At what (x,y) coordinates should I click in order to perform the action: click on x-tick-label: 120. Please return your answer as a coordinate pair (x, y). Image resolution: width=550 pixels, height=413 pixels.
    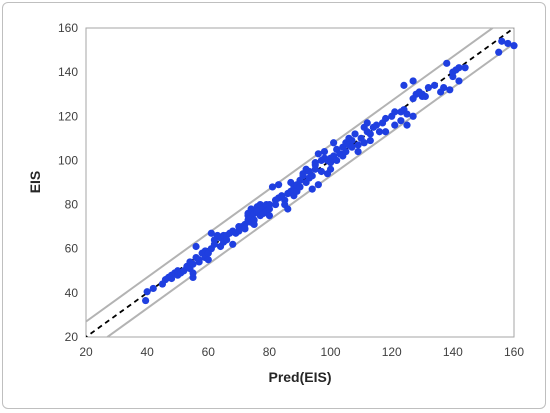
    Looking at the image, I should click on (392, 352).